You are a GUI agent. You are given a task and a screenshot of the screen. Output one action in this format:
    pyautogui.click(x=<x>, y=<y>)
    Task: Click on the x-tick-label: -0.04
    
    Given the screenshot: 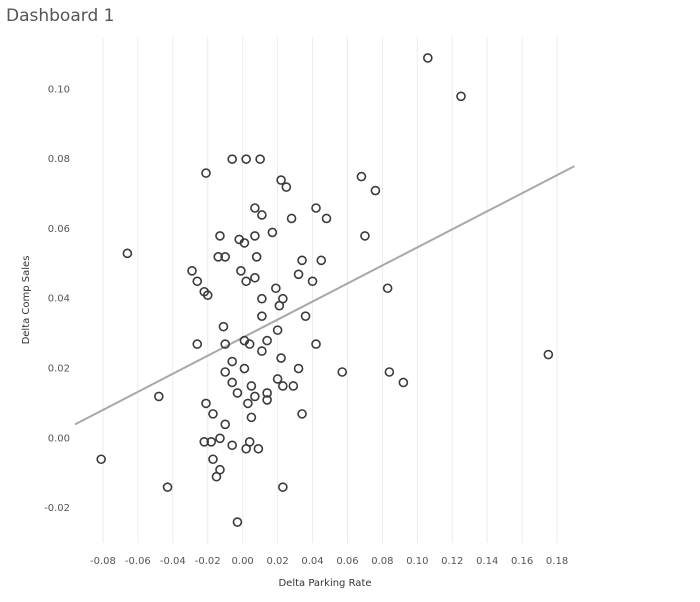 What is the action you would take?
    pyautogui.click(x=173, y=561)
    